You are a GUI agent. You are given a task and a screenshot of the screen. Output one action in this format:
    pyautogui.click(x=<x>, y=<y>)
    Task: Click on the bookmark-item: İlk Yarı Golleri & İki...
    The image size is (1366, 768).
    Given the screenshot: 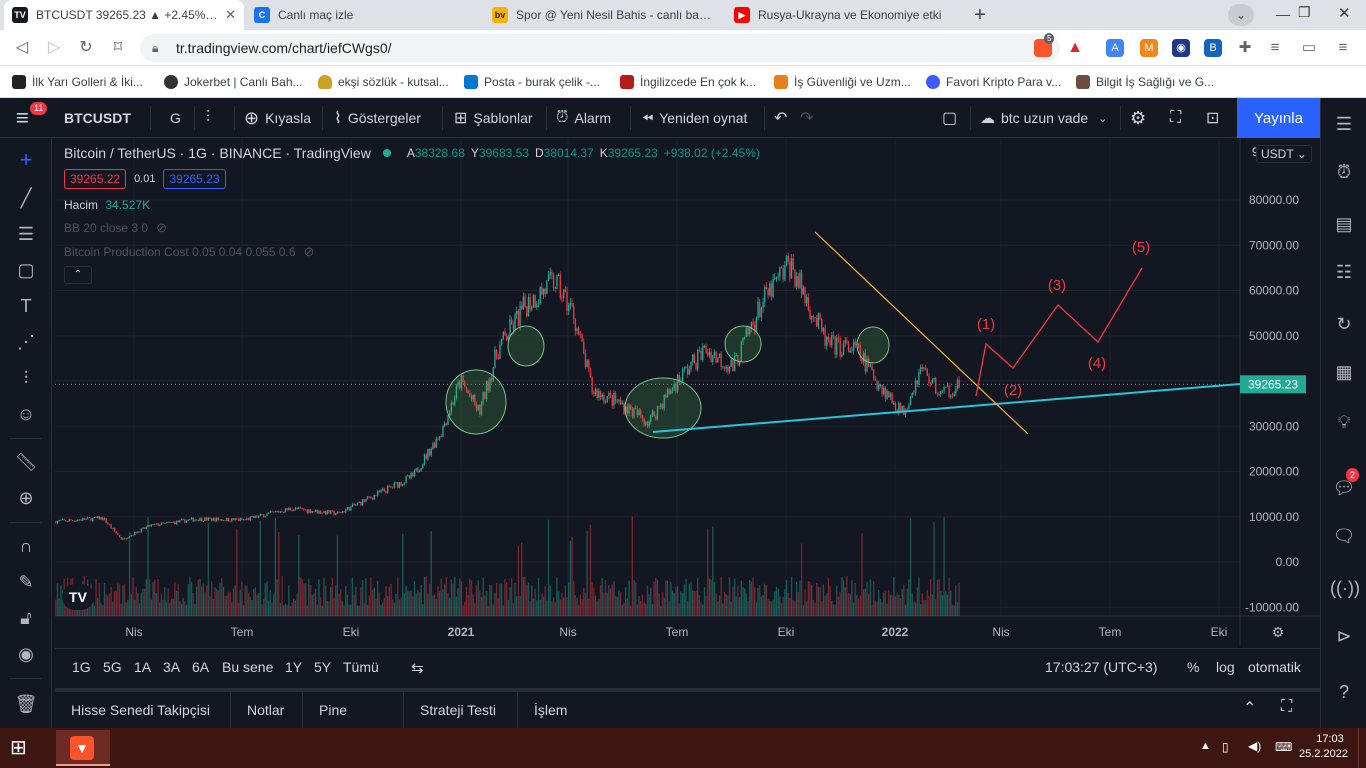 What is the action you would take?
    pyautogui.click(x=77, y=82)
    